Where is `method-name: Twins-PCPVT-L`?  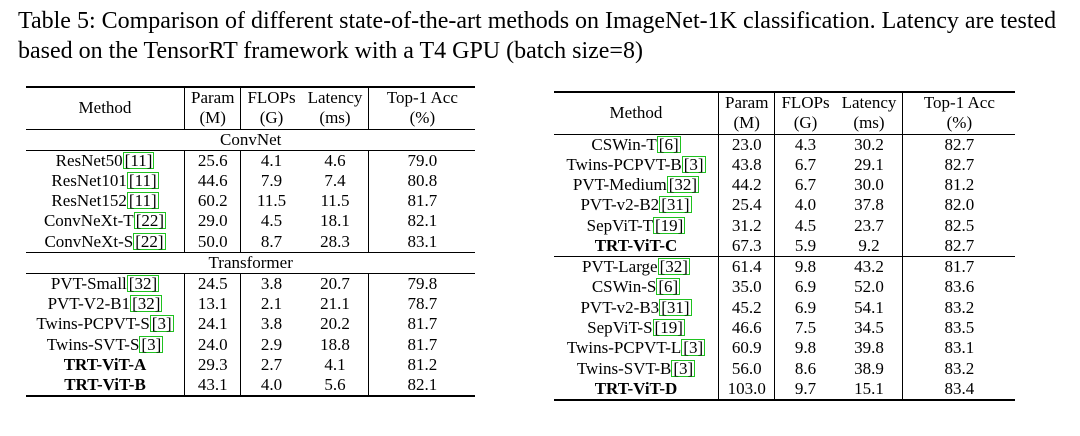
method-name: Twins-PCPVT-L is located at coordinates (624, 348).